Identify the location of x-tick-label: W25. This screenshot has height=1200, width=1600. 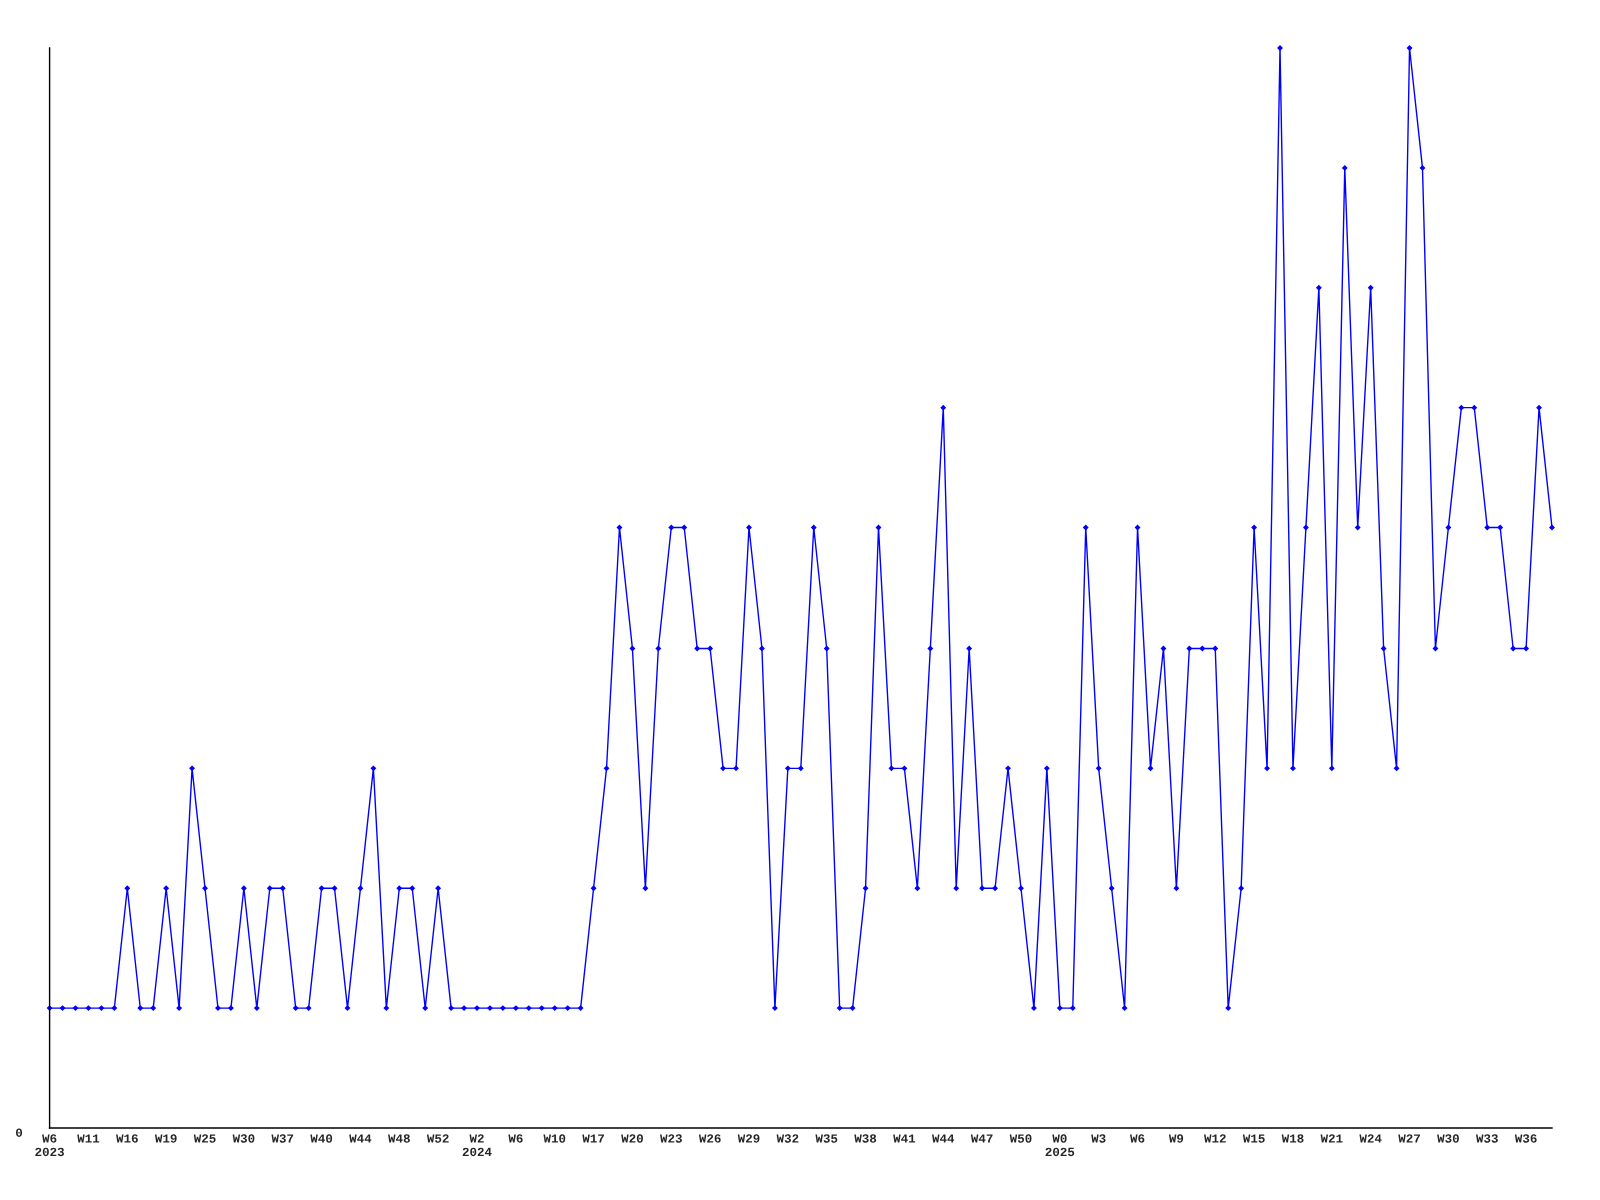
(204, 1138).